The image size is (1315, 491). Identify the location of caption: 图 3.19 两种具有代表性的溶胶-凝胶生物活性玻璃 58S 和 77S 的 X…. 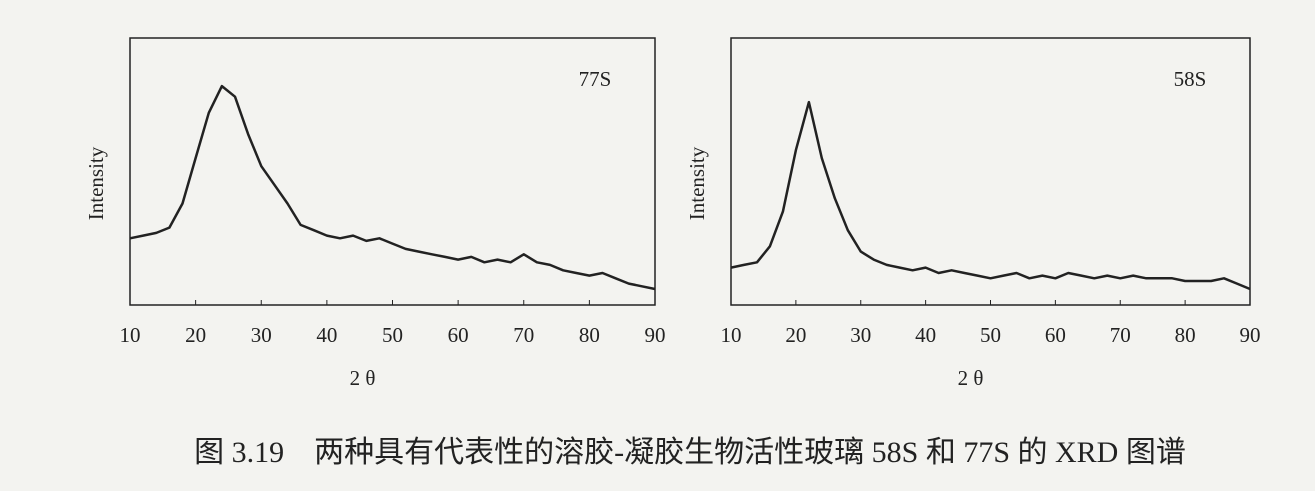
(690, 452).